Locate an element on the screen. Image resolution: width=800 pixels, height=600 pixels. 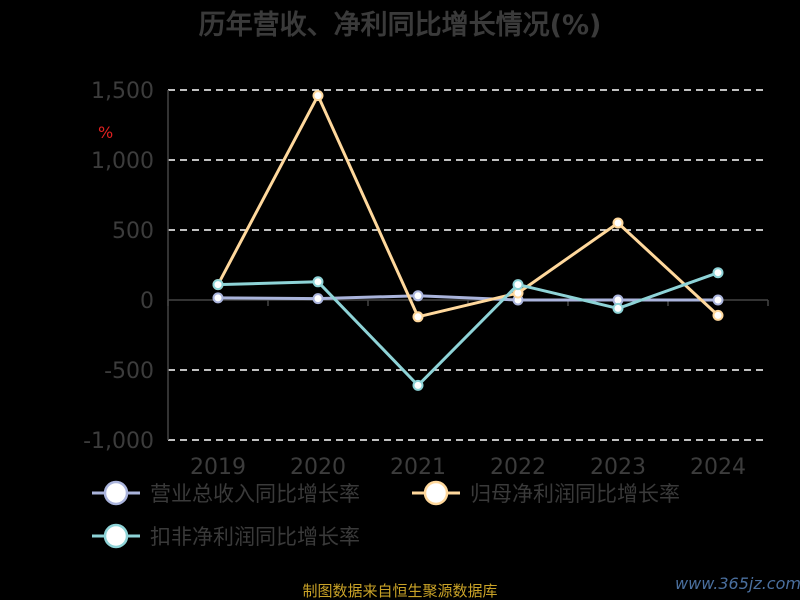
legend-label: 归母净利润同比增长率 is located at coordinates (575, 494).